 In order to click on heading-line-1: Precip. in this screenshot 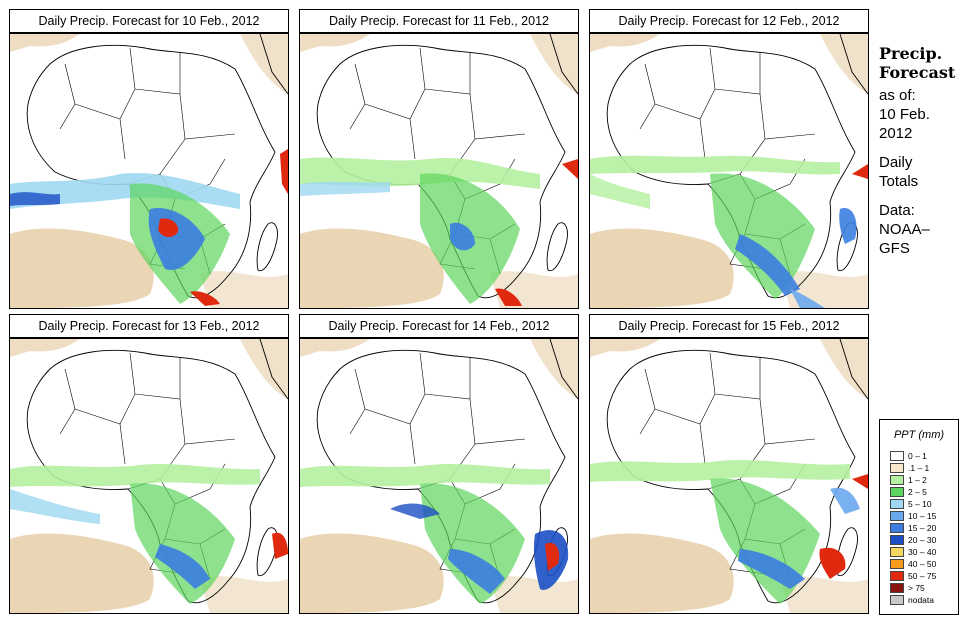, I will do `click(911, 53)`.